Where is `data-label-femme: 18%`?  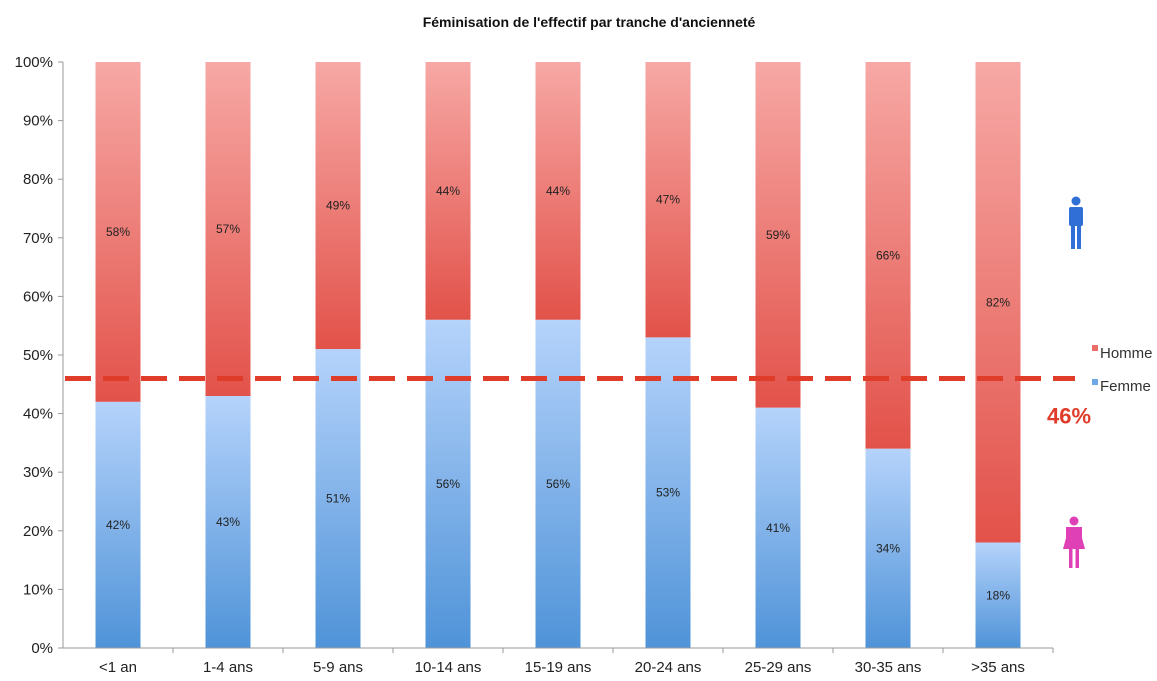 data-label-femme: 18% is located at coordinates (998, 595).